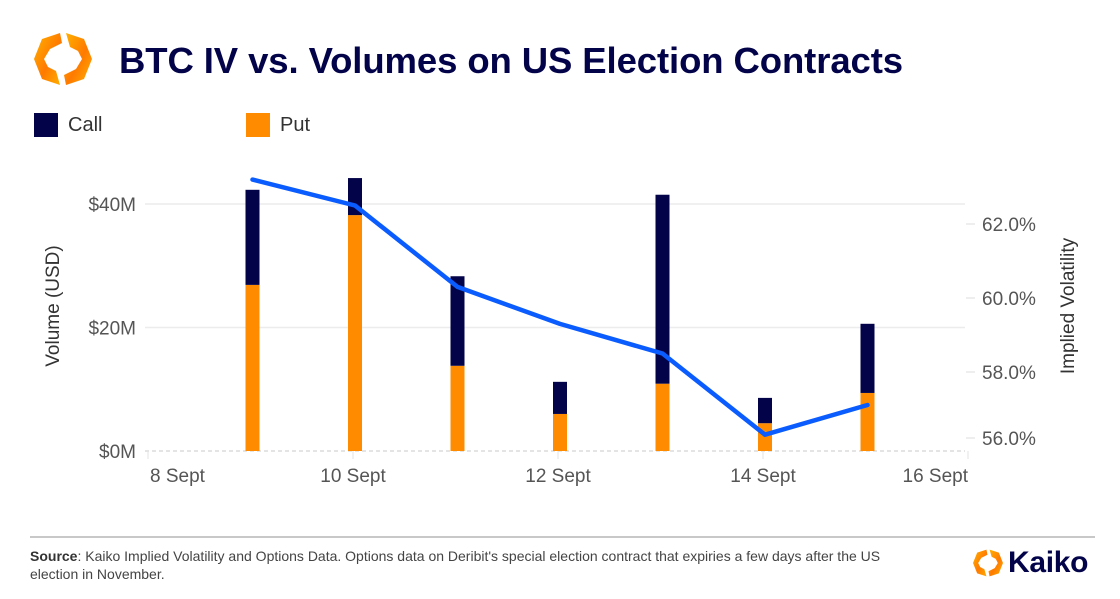 The width and height of the screenshot is (1120, 599). What do you see at coordinates (936, 476) in the screenshot?
I see `x-tick-label: 16 Sept` at bounding box center [936, 476].